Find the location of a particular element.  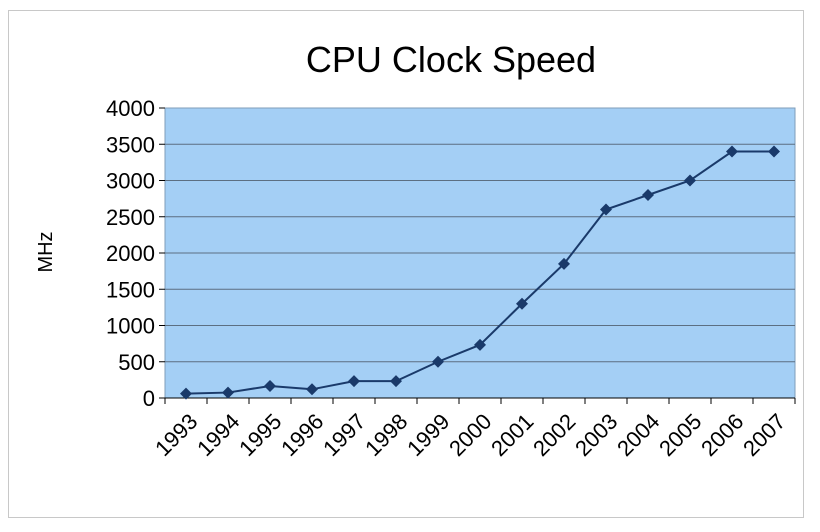

x-tick-label: 2000 is located at coordinates (470, 435).